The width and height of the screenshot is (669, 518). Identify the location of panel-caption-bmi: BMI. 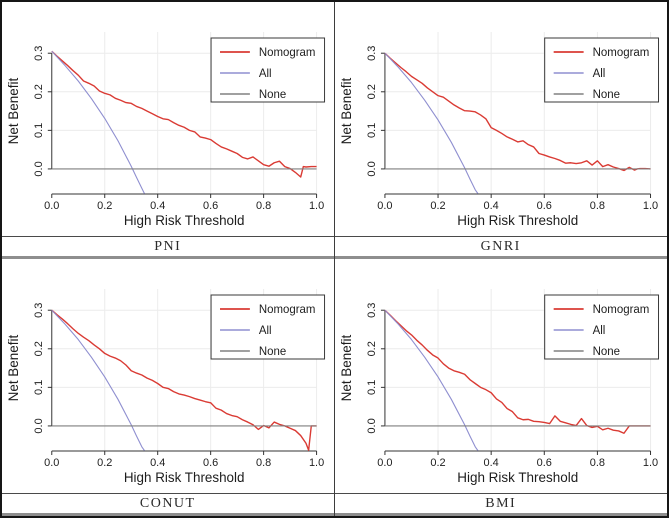
(500, 504).